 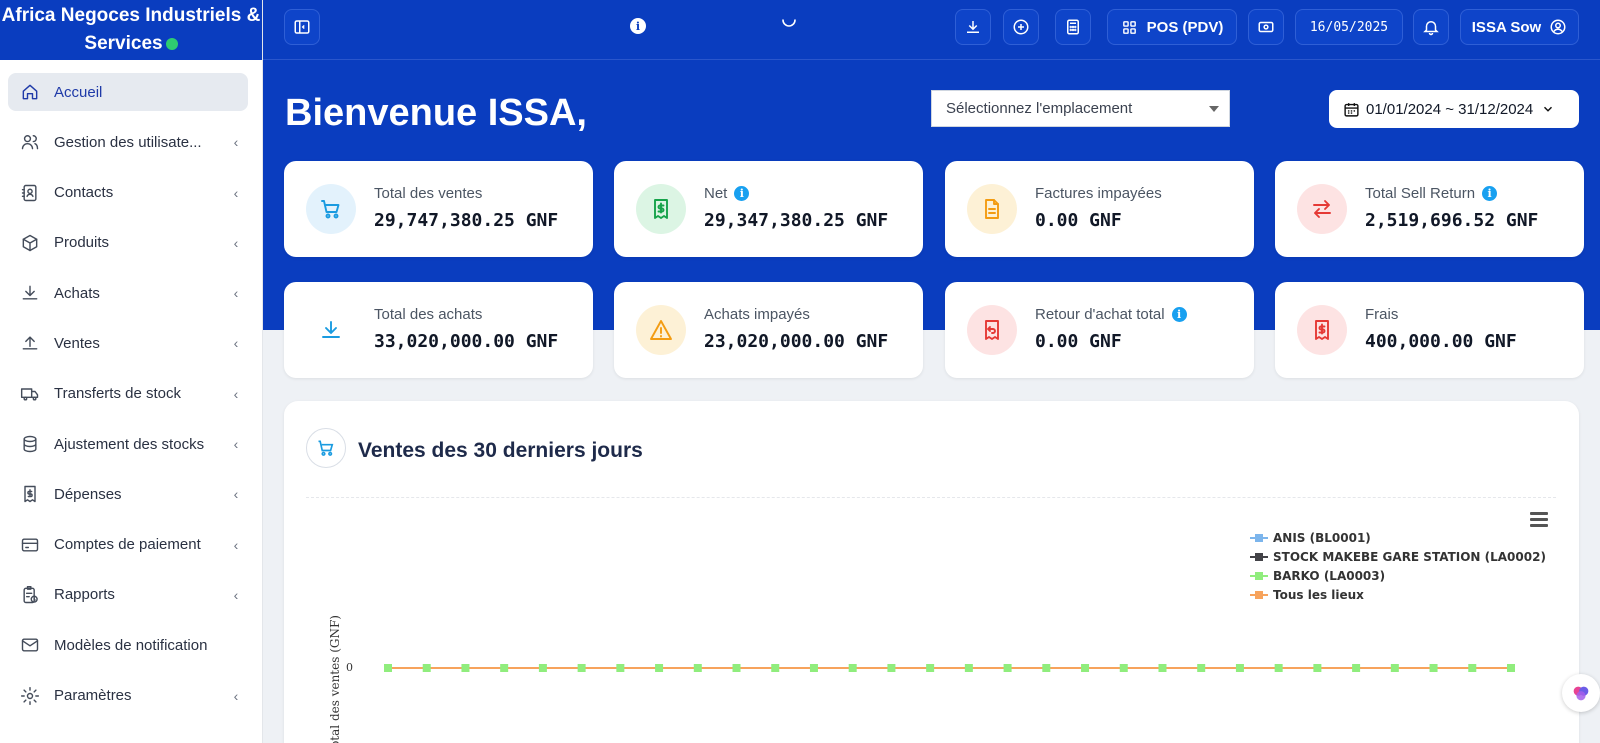 I want to click on sidebar-item-3: Produits ‹, so click(x=128, y=243).